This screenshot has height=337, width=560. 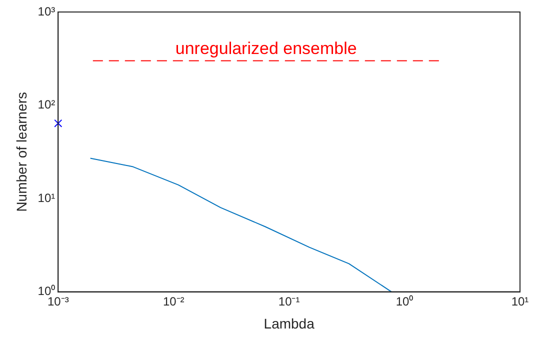 I want to click on y-axis-title: Number of learners, so click(x=21, y=152).